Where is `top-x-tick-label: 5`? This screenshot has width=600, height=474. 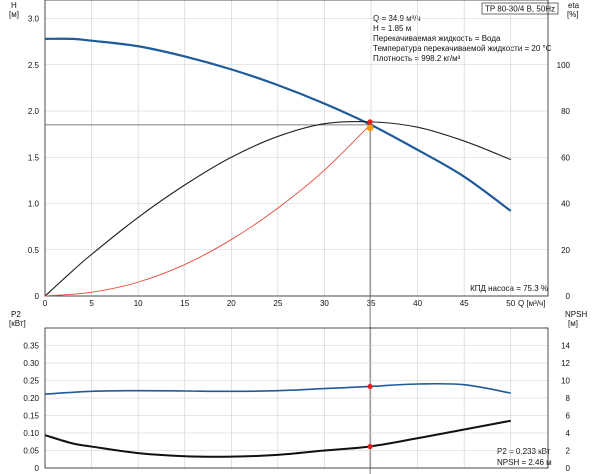
top-x-tick-label: 5 is located at coordinates (91, 303).